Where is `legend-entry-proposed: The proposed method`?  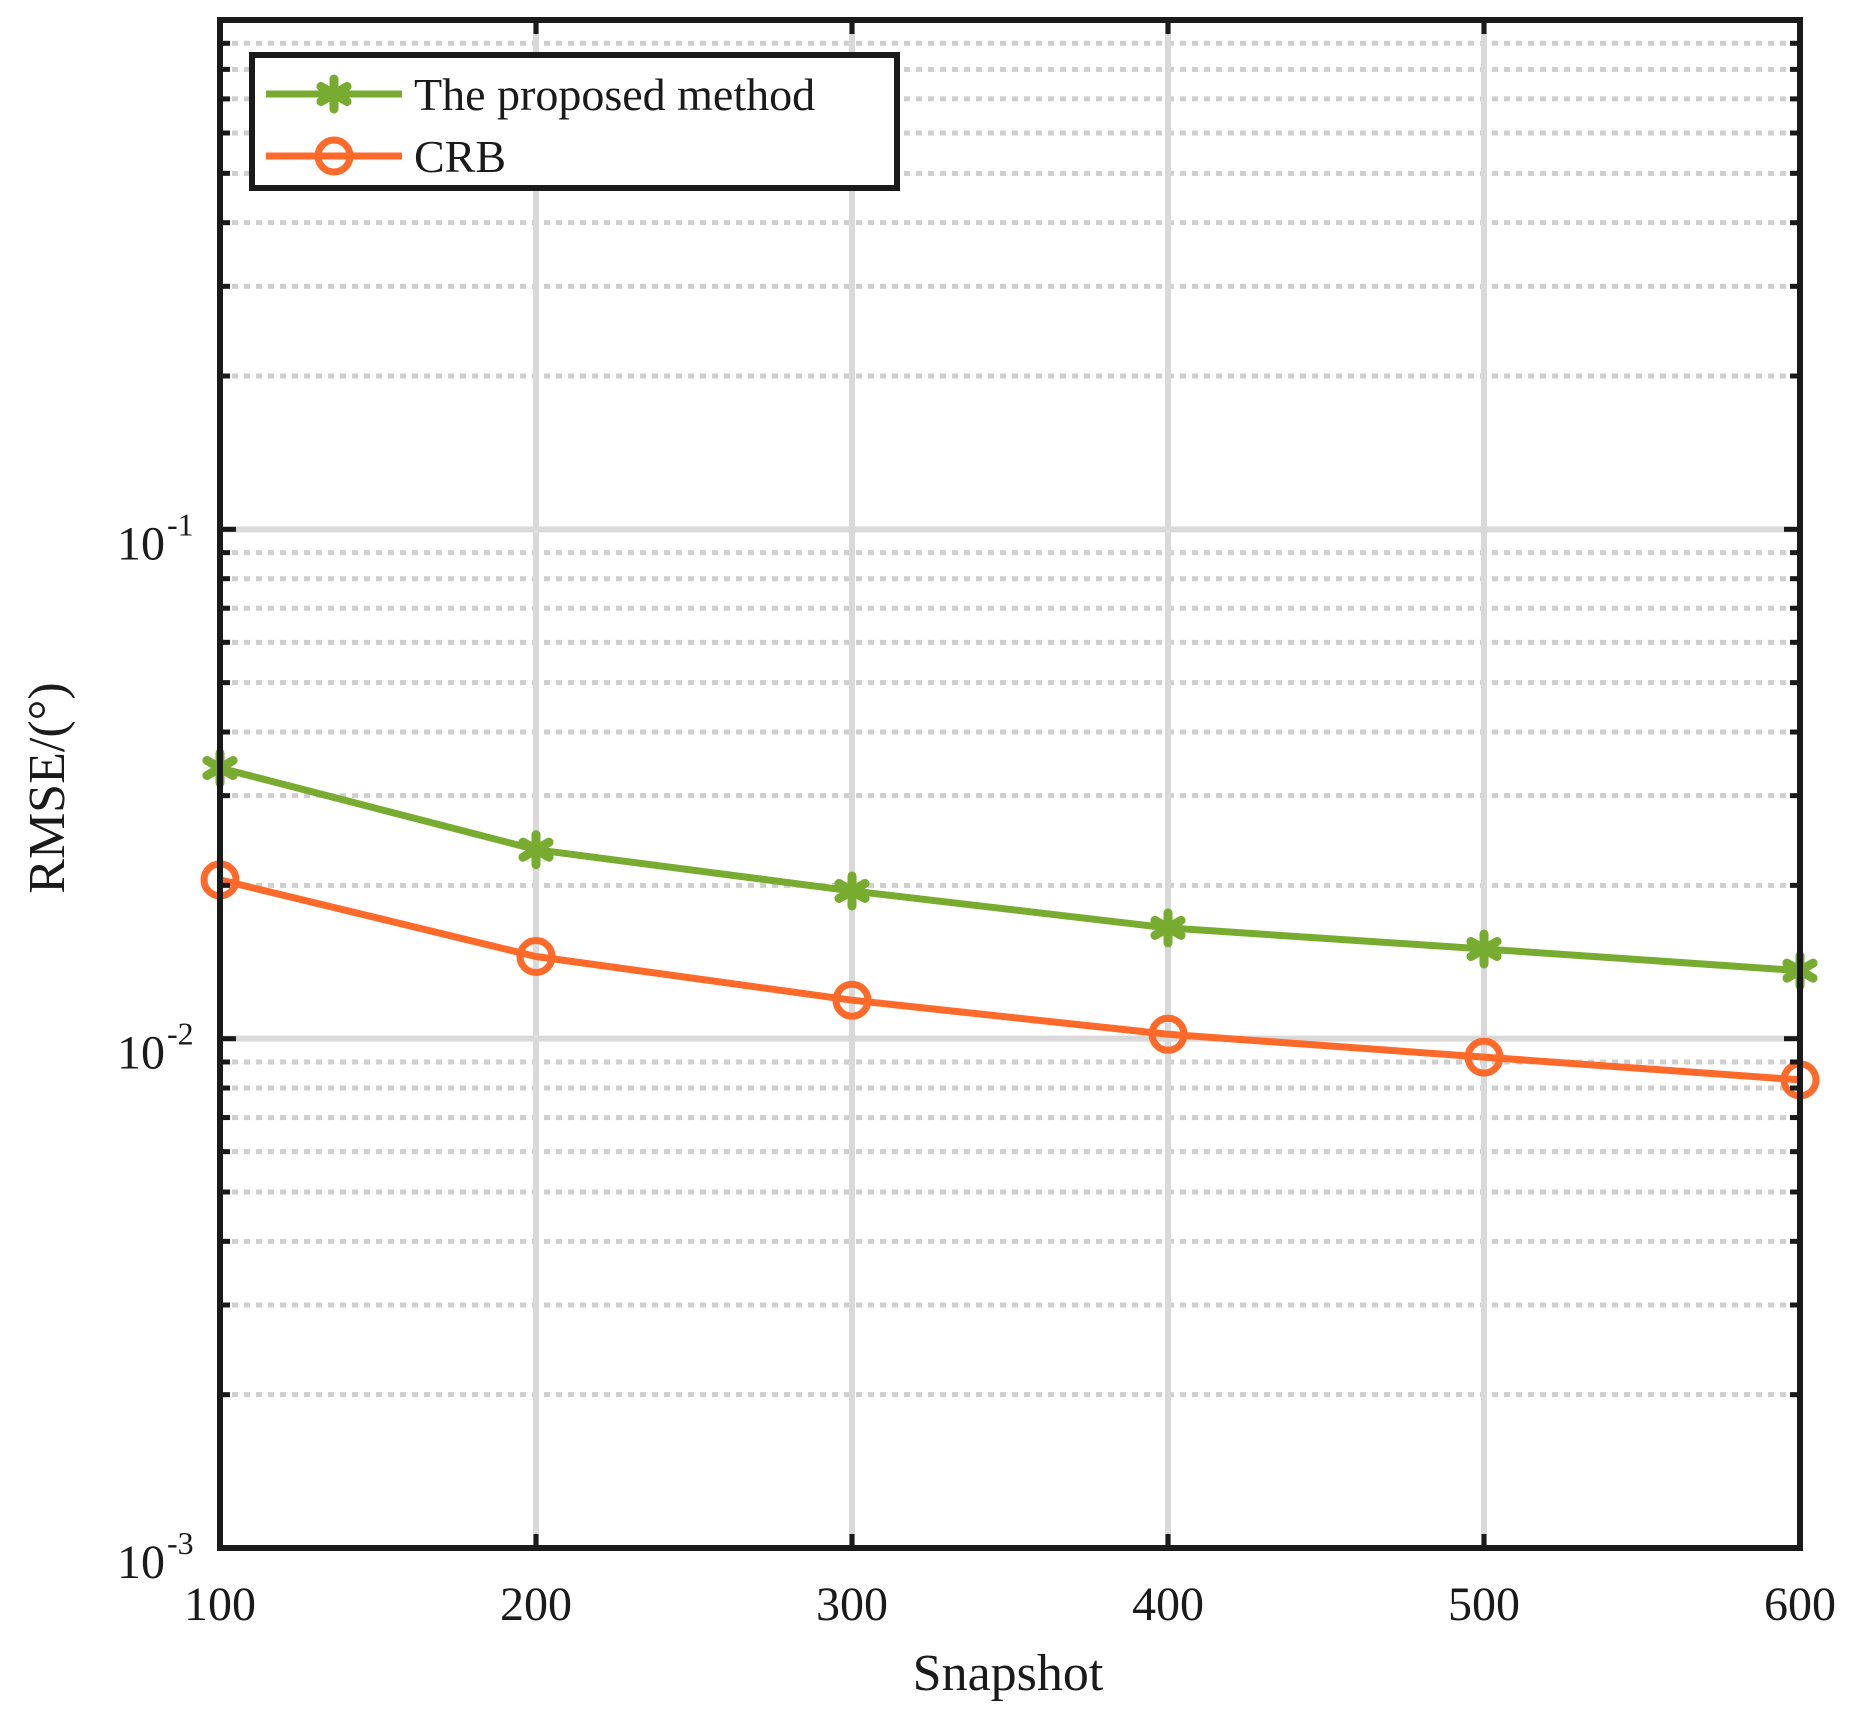
legend-entry-proposed: The proposed method is located at coordinates (540, 94).